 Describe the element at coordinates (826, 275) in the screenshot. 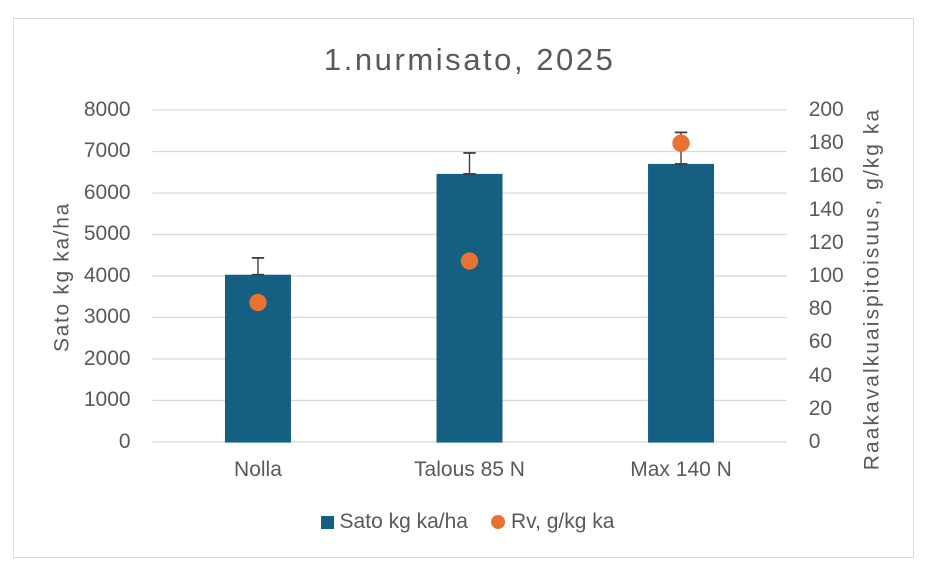

I see `right-axis-tick-100: 100` at that location.